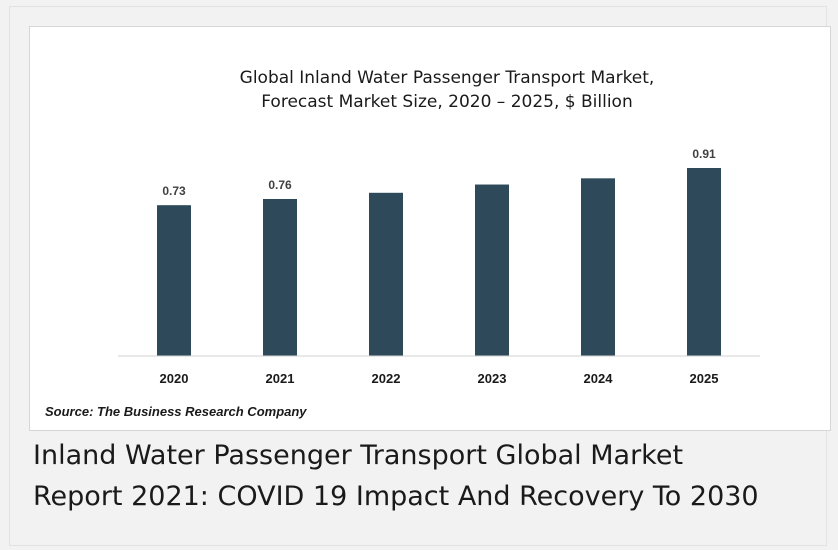 The height and width of the screenshot is (550, 838). Describe the element at coordinates (280, 378) in the screenshot. I see `x-tick-2021: 2021` at that location.